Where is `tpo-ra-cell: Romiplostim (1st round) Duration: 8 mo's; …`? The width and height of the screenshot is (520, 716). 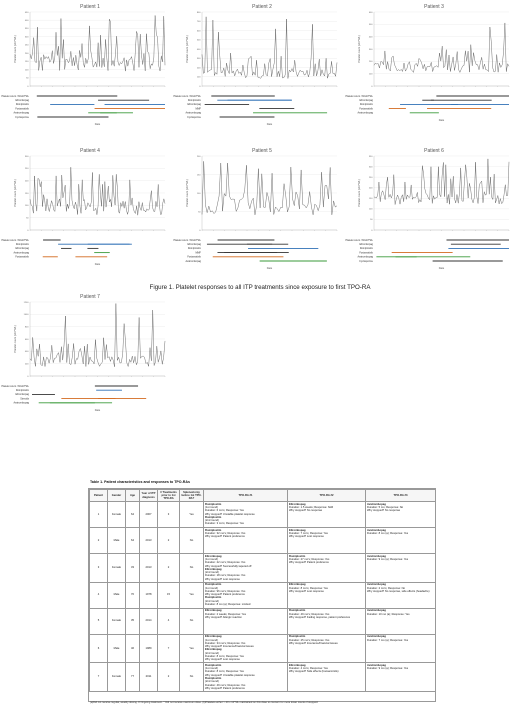
tpo-ra-cell: Romiplostim (1st round) Duration: 8 mo's; … is located at coordinates (245, 677).